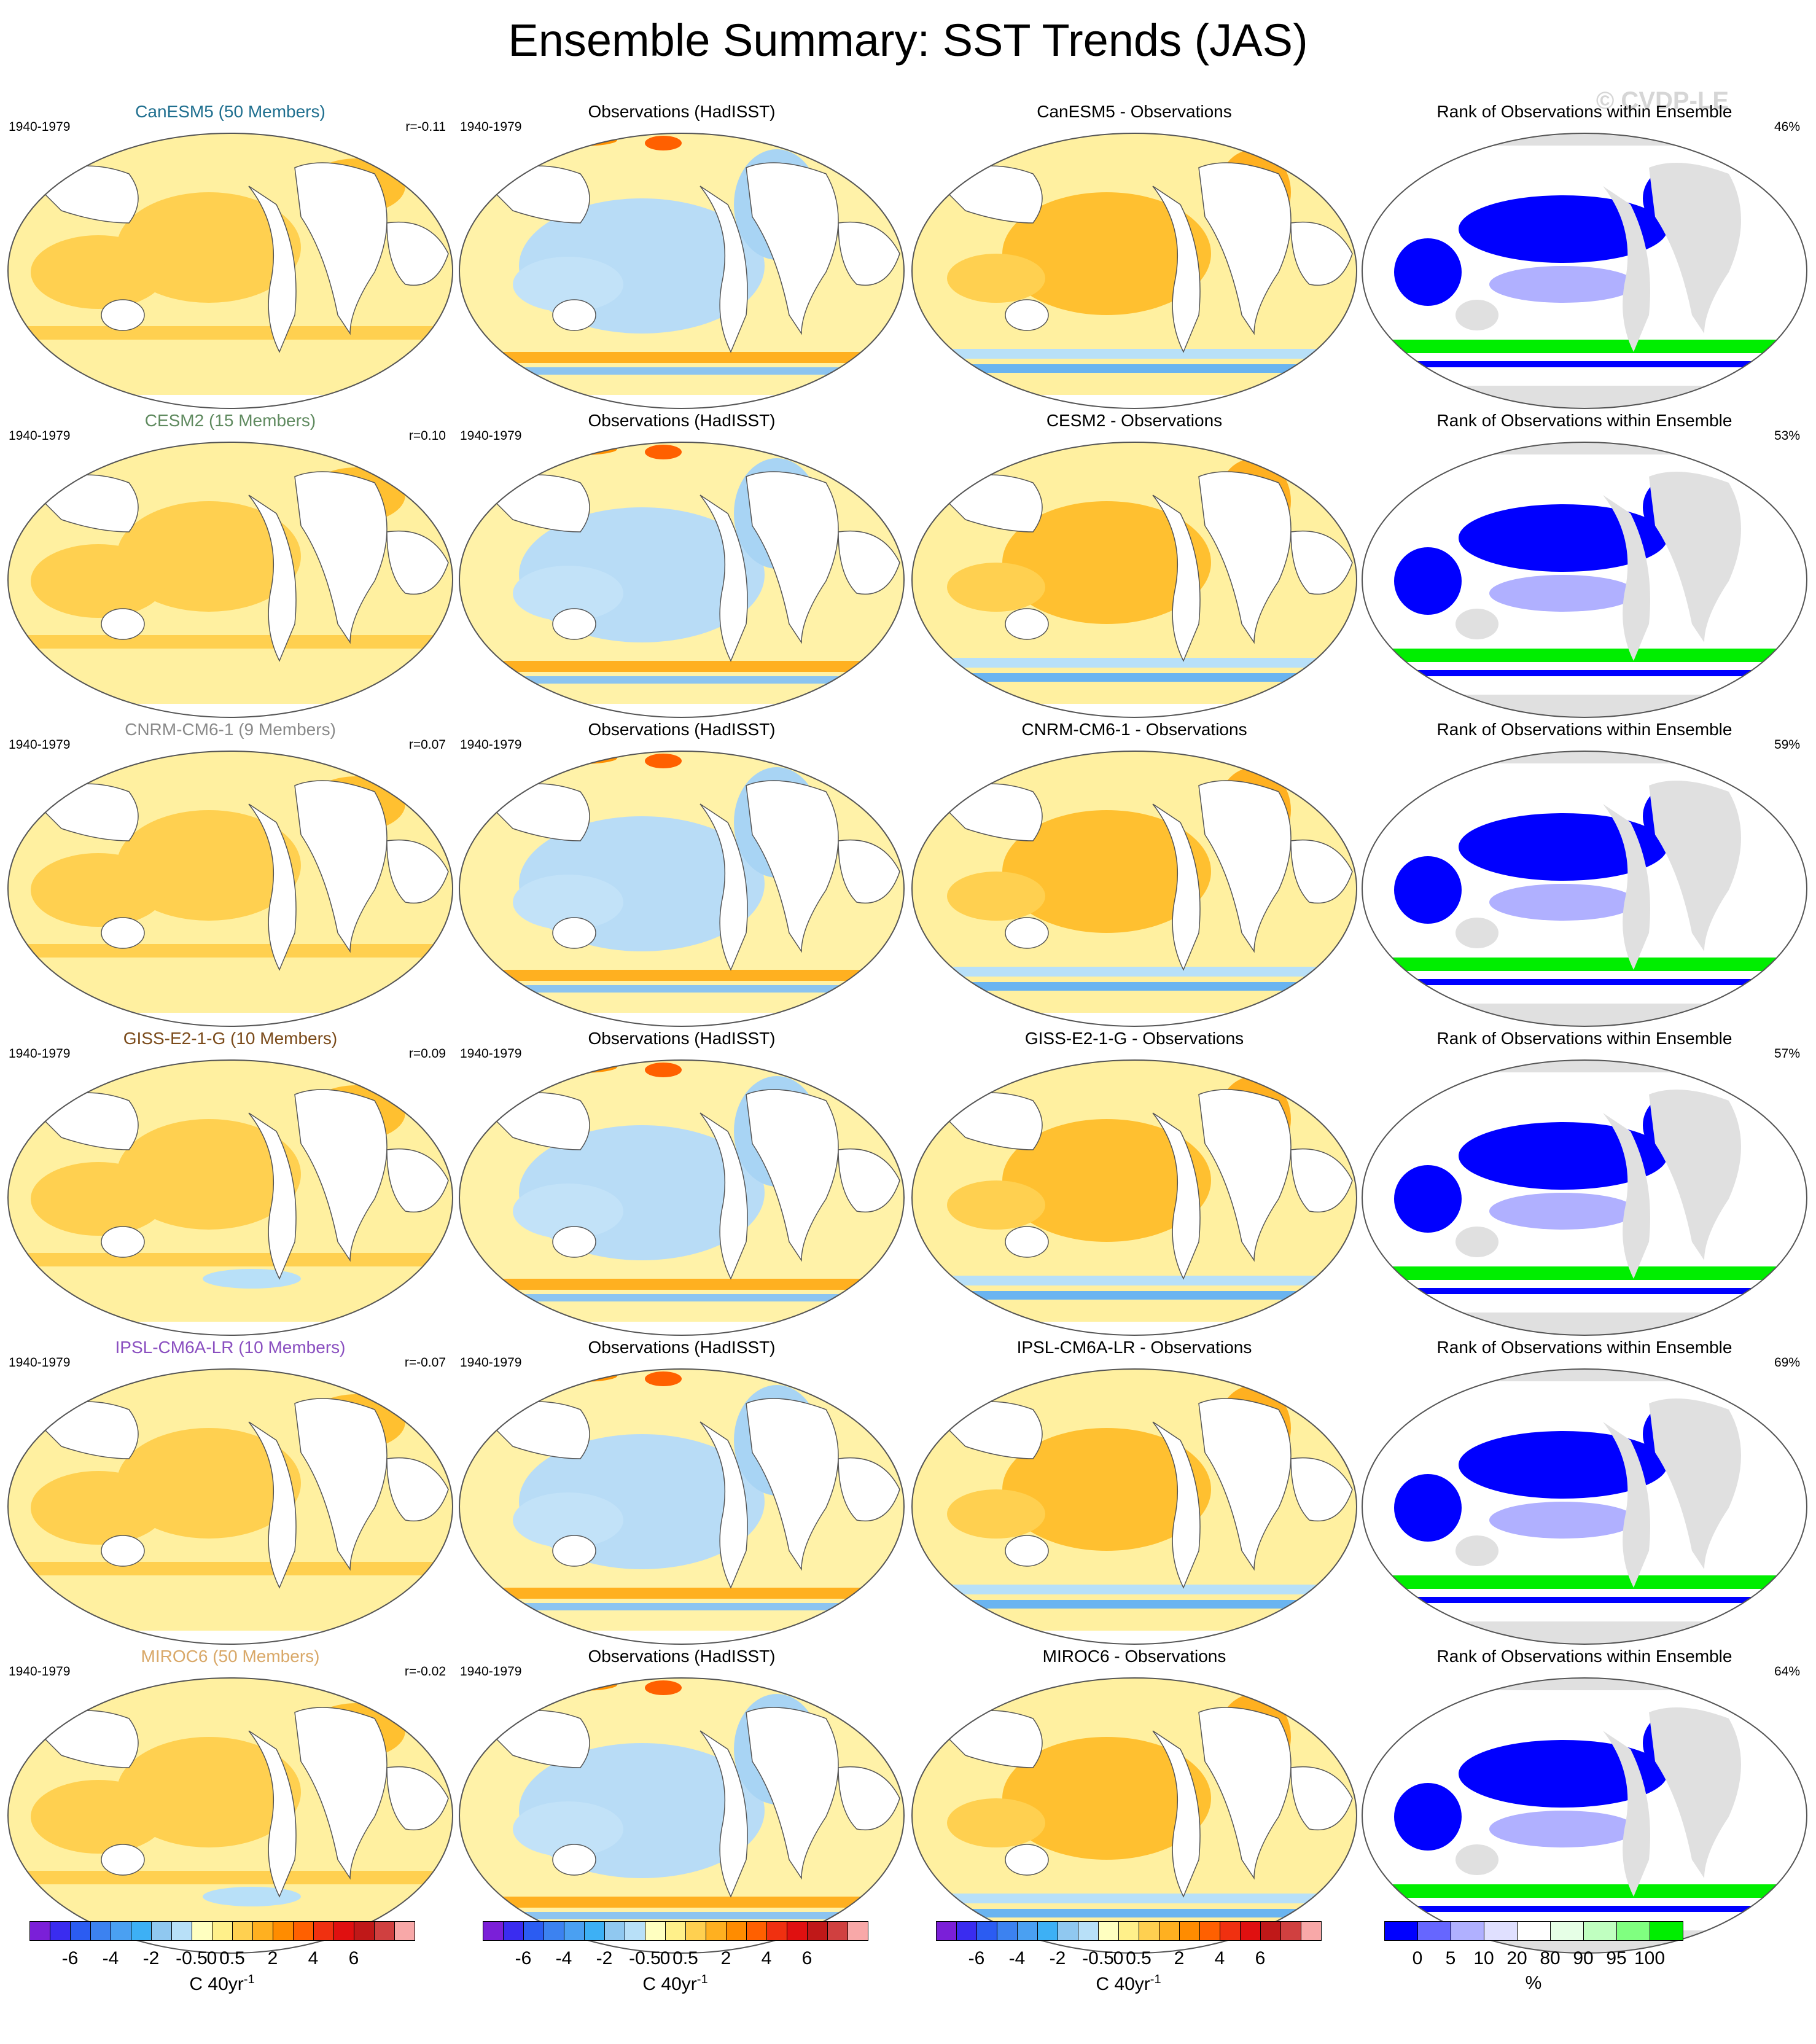 Image resolution: width=1816 pixels, height=2044 pixels. Describe the element at coordinates (230, 1183) in the screenshot. I see `model-panel: GISS-E2-1-G (10 Members) 1940-1979 r=0.09` at that location.